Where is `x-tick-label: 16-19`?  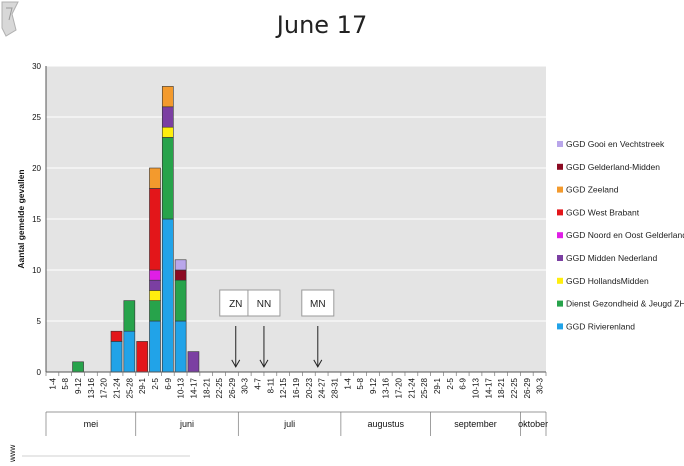
x-tick-label: 16-19 is located at coordinates (296, 387).